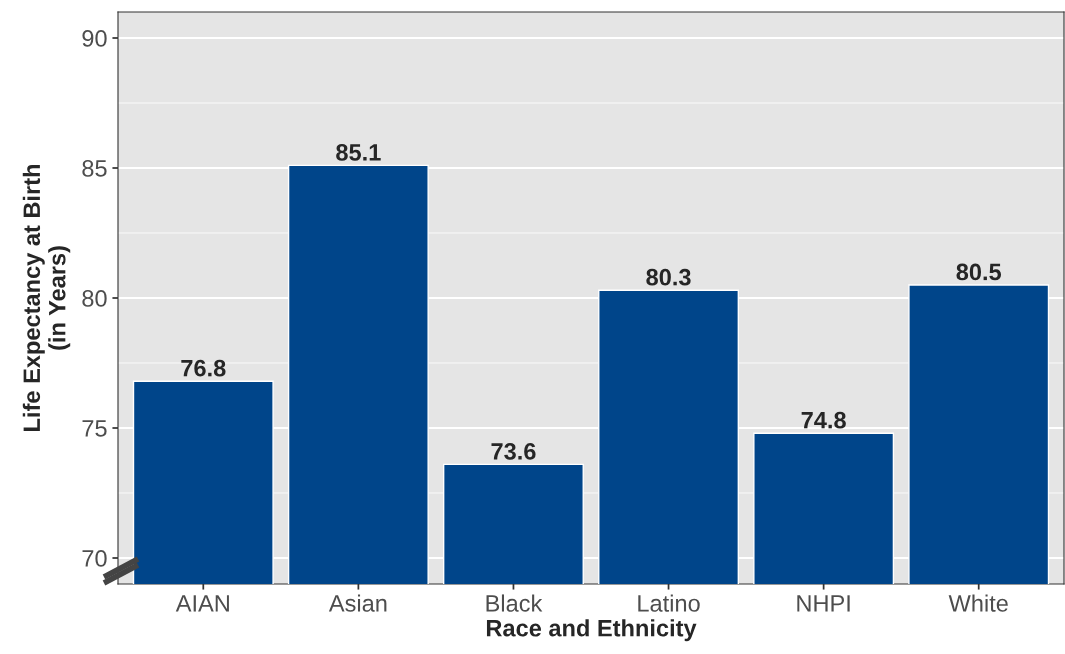 The image size is (1065, 654). Describe the element at coordinates (46, 297) in the screenshot. I see `y-axis-title: Life Expectancy at Birth (in Years)` at that location.